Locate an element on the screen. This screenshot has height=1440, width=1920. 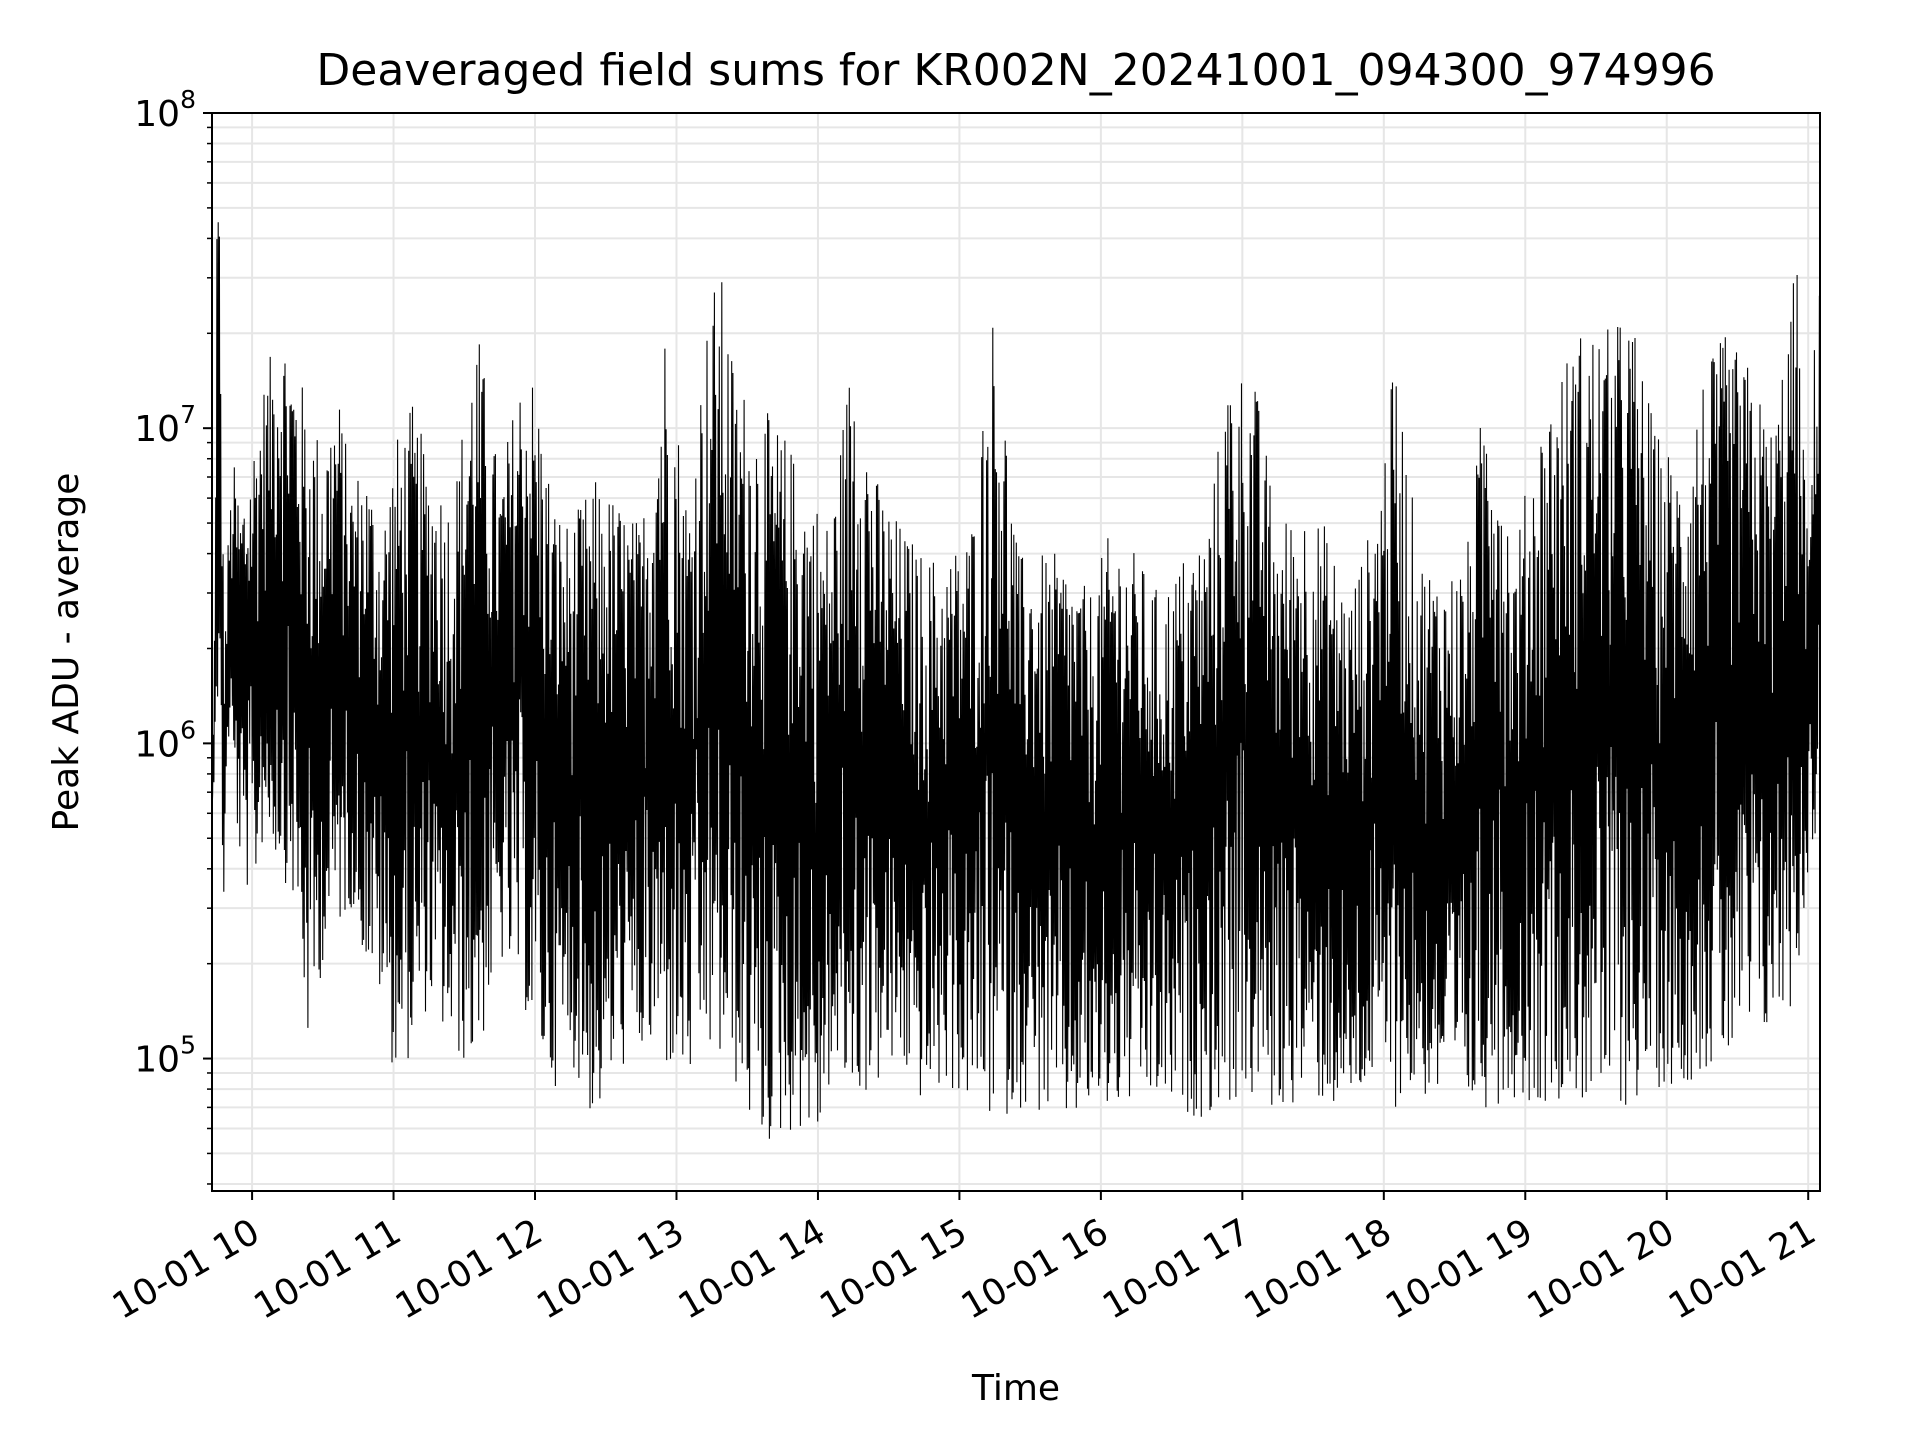
y-tick-label: 10⁸ is located at coordinates (165, 110).